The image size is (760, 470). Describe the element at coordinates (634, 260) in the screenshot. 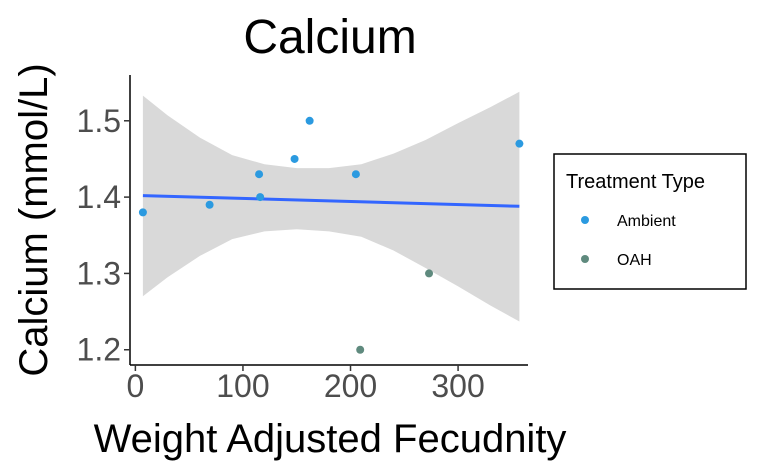

I see `legend-label-oah: OAH` at that location.